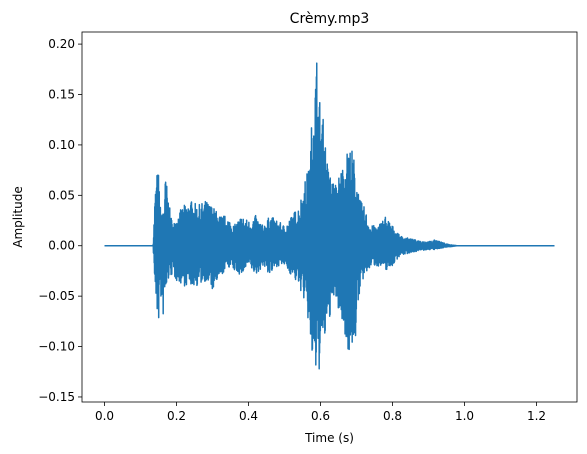  I want to click on x-axis-label: Time (s), so click(329, 438).